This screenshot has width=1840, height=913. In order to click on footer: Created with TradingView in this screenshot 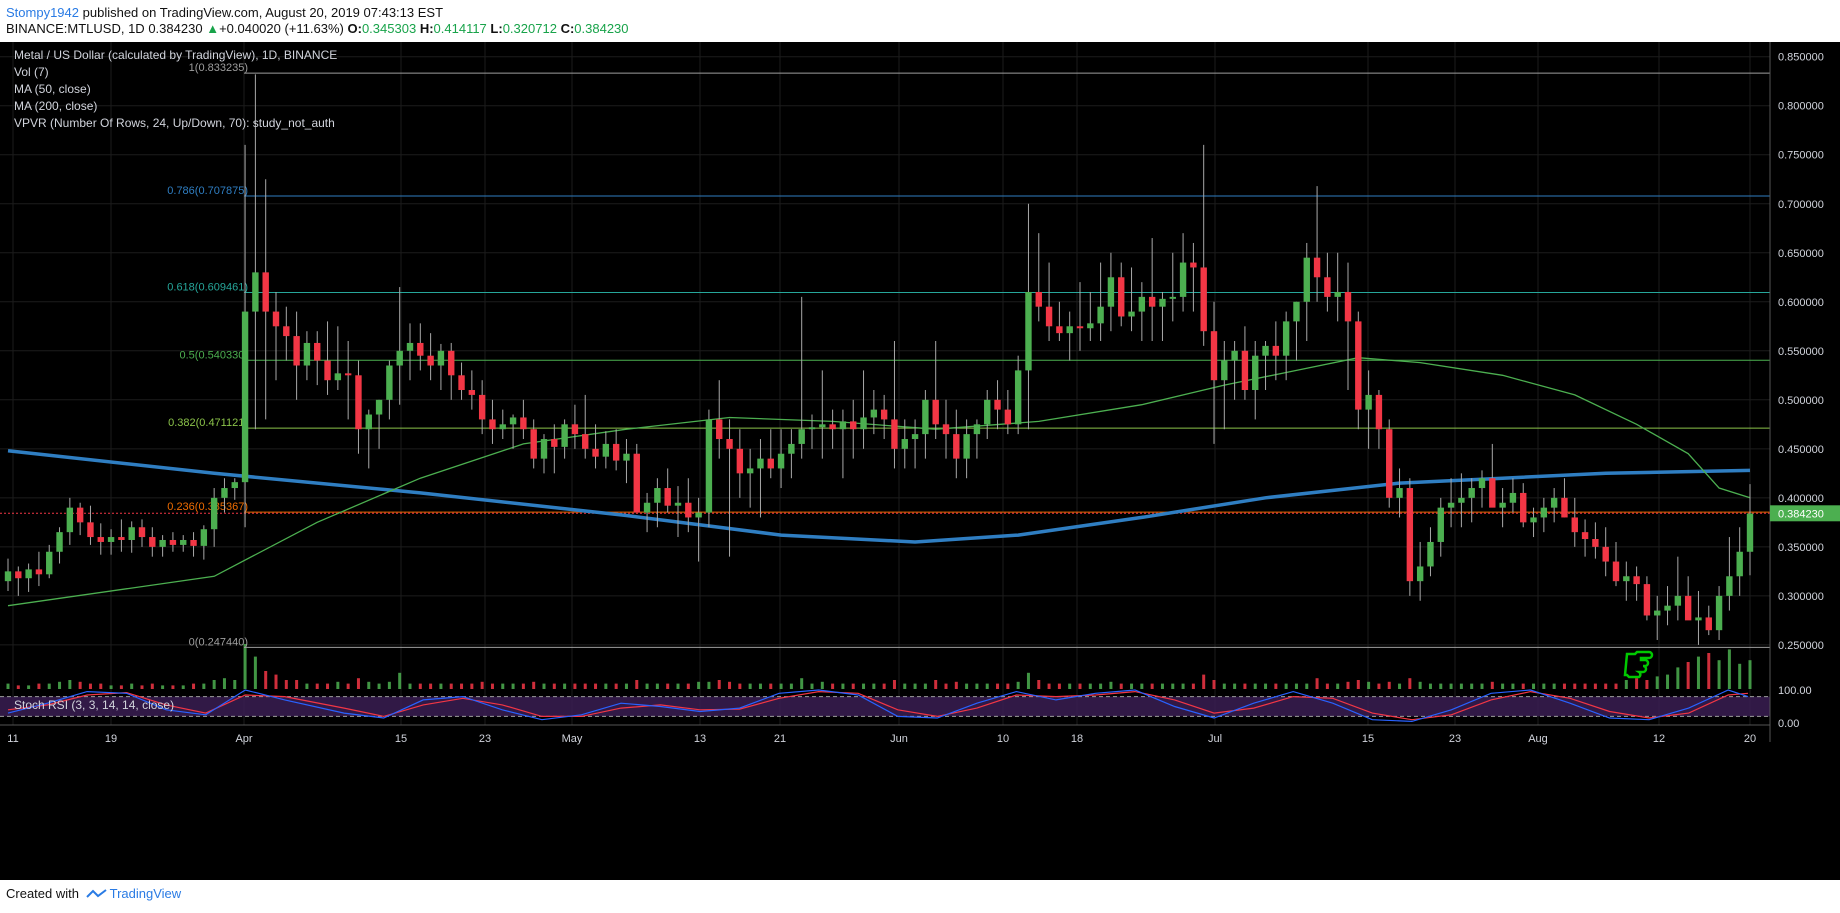, I will do `click(93, 893)`.